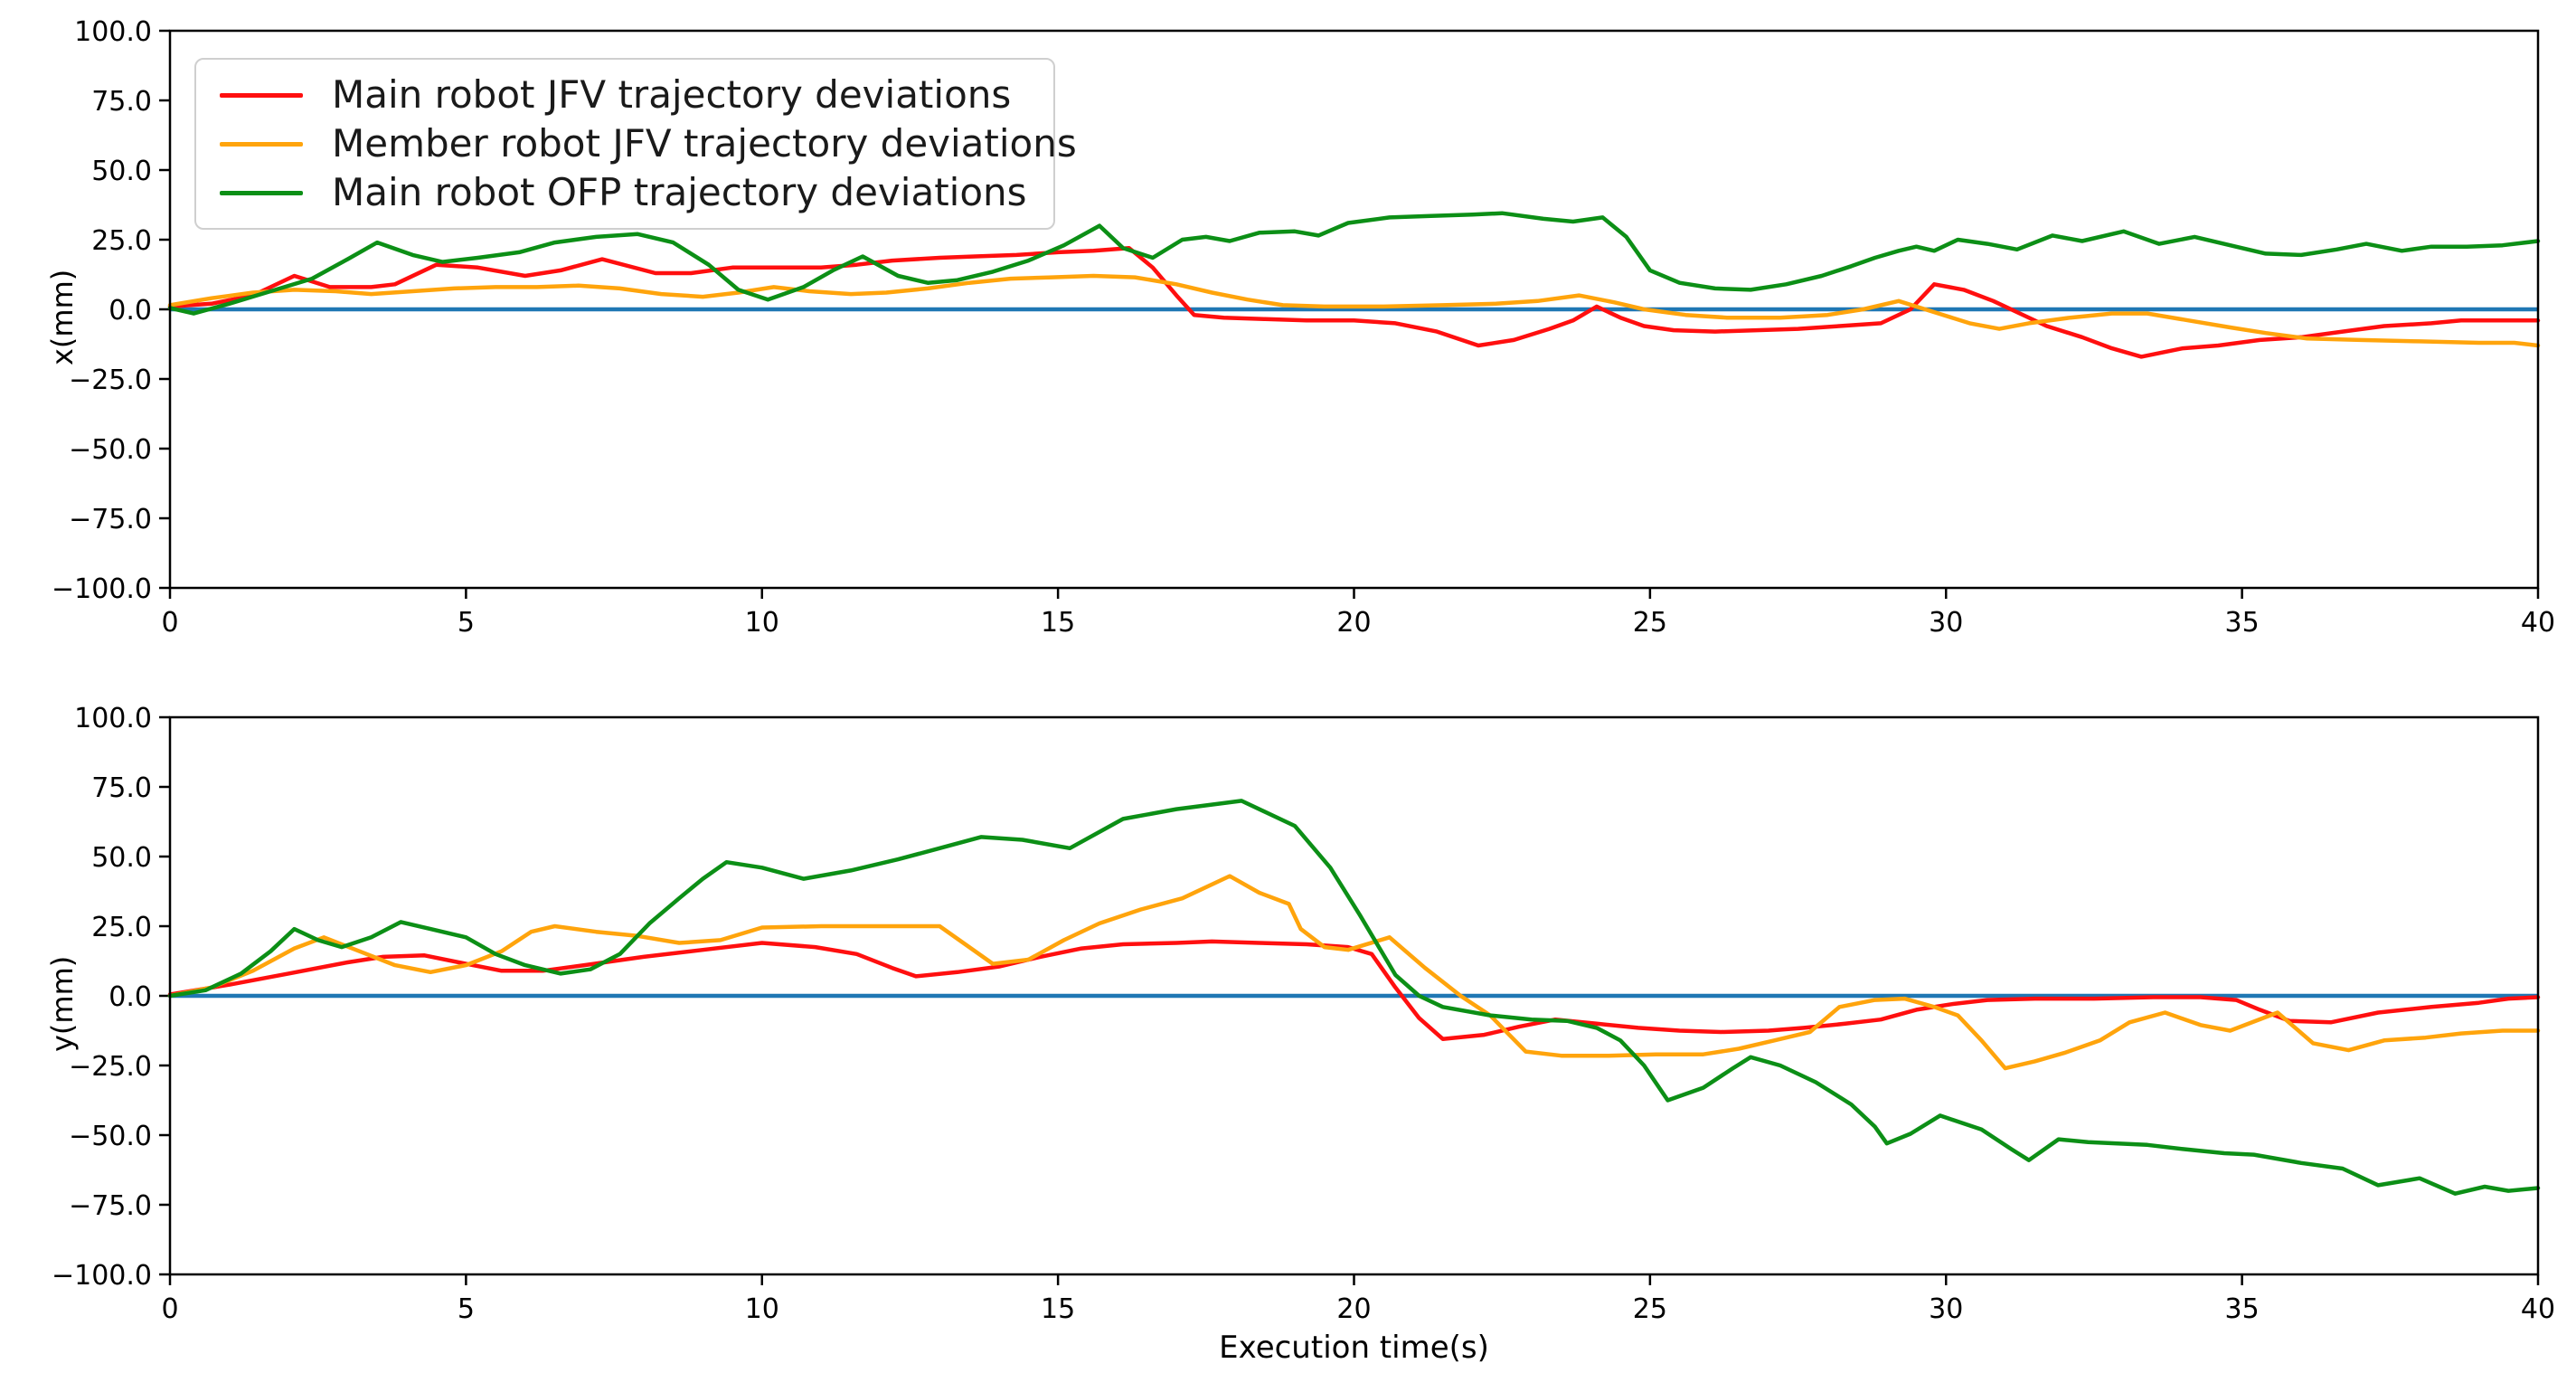 The height and width of the screenshot is (1373, 2576). I want to click on legend-entry: Main robot OFP trajectory deviations, so click(625, 192).